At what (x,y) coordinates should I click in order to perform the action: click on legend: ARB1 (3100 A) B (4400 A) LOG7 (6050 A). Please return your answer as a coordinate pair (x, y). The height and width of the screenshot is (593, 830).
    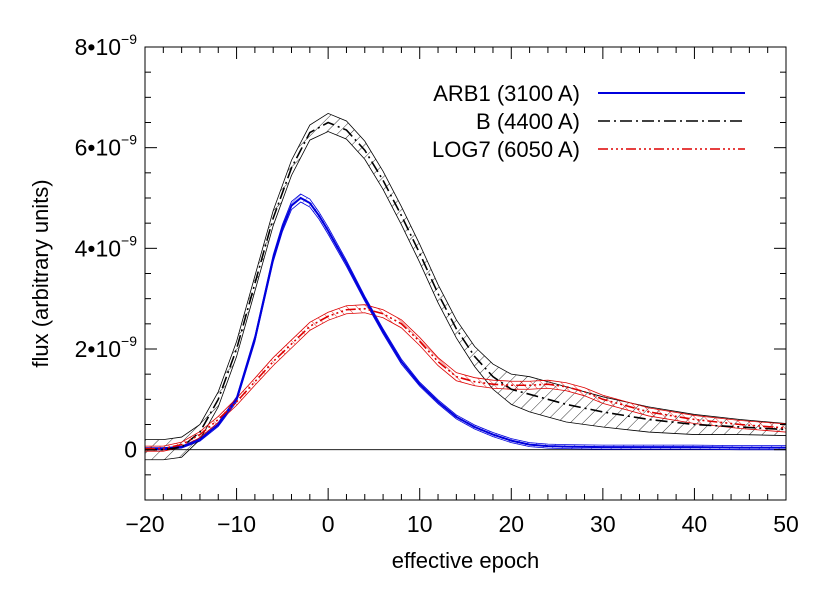
    Looking at the image, I should click on (588, 121).